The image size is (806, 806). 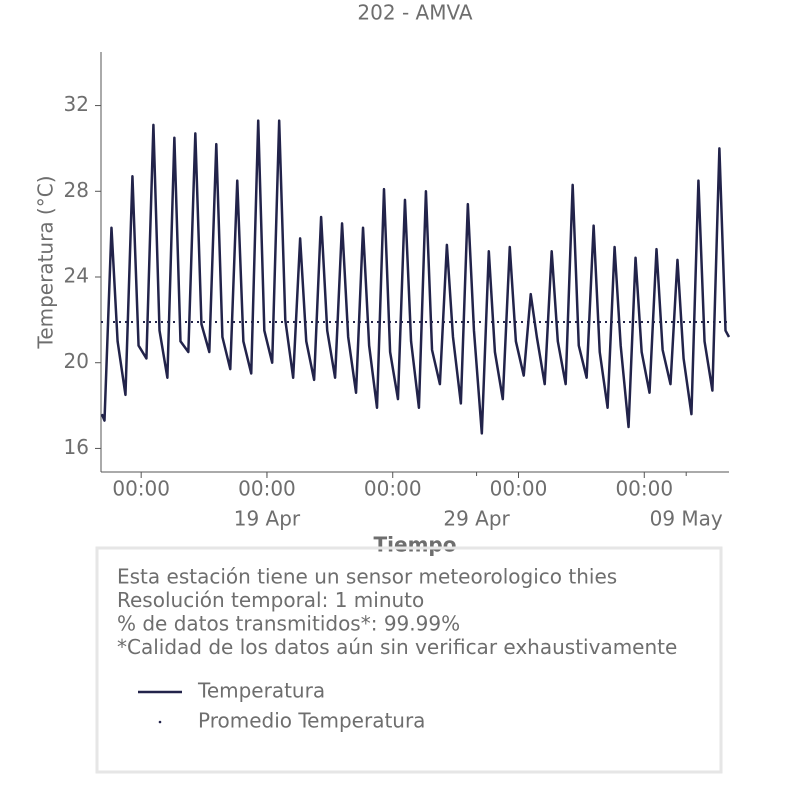 What do you see at coordinates (76, 190) in the screenshot?
I see `y-tick-label: 28` at bounding box center [76, 190].